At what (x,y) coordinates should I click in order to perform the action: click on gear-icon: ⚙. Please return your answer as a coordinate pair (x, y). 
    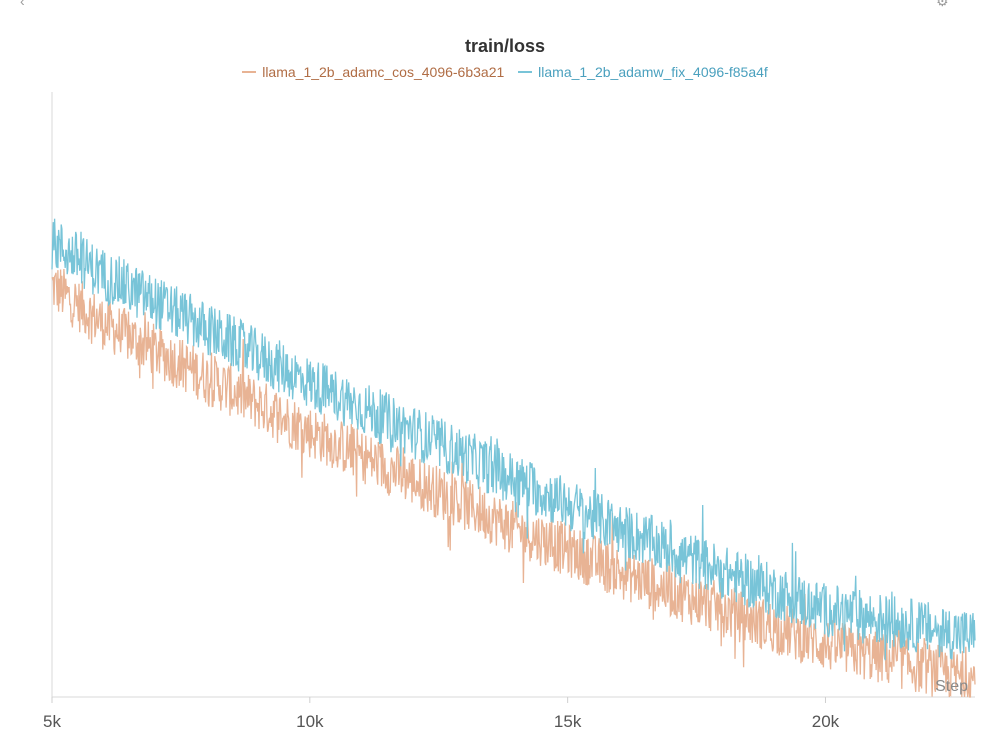
    Looking at the image, I should click on (942, 4).